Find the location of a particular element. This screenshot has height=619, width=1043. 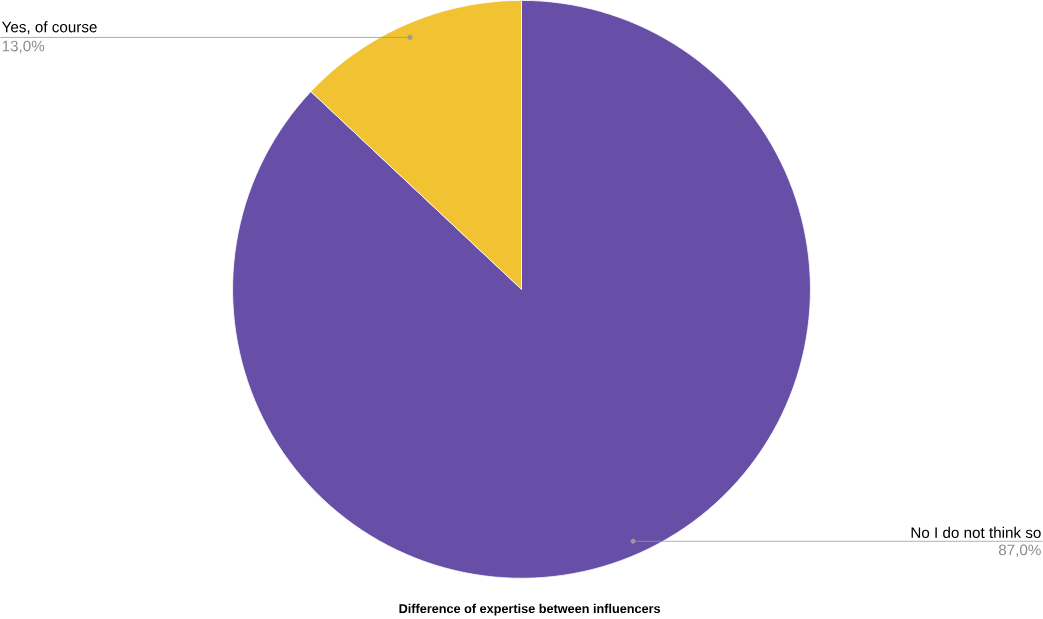

slice-label: No I do not think so is located at coordinates (976, 532).